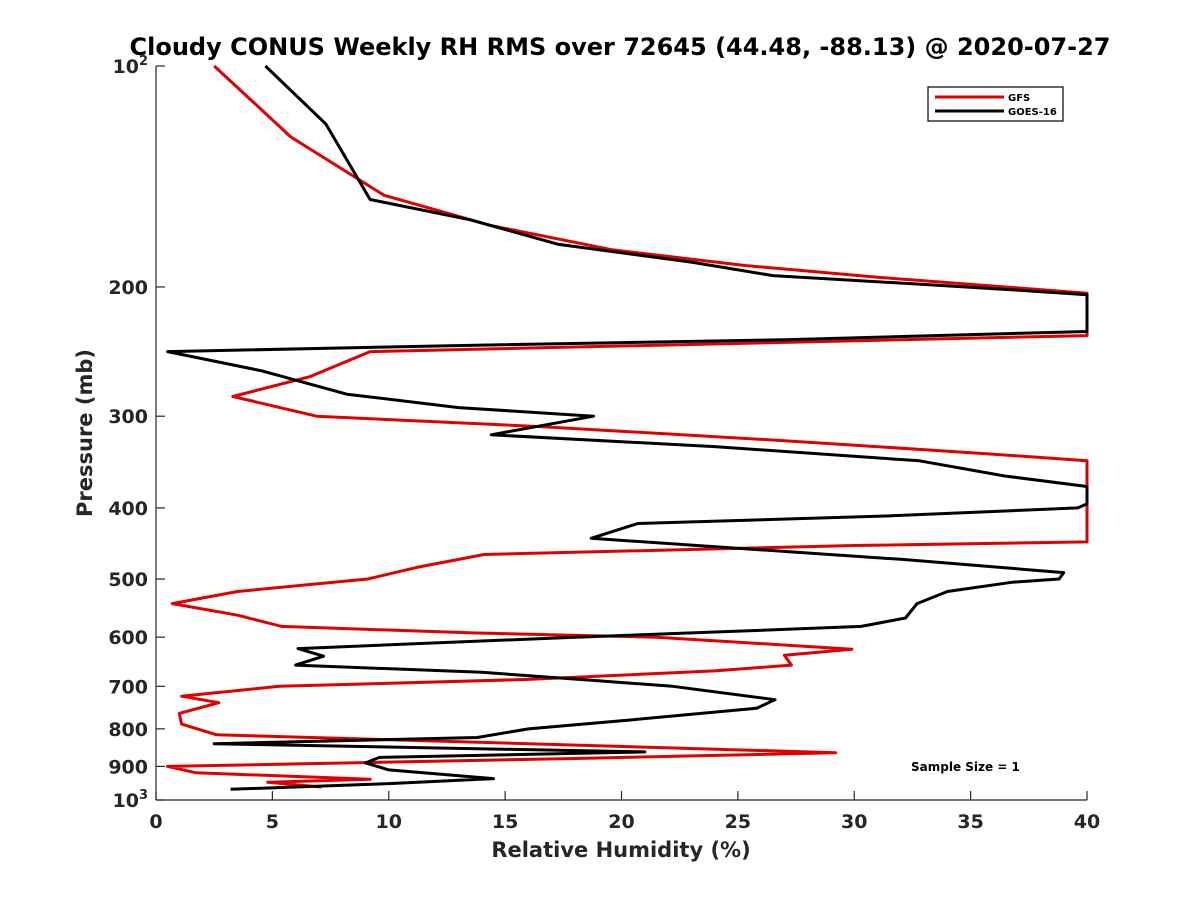 This screenshot has height=900, width=1200. Describe the element at coordinates (854, 822) in the screenshot. I see `x-tick-label: 30` at that location.